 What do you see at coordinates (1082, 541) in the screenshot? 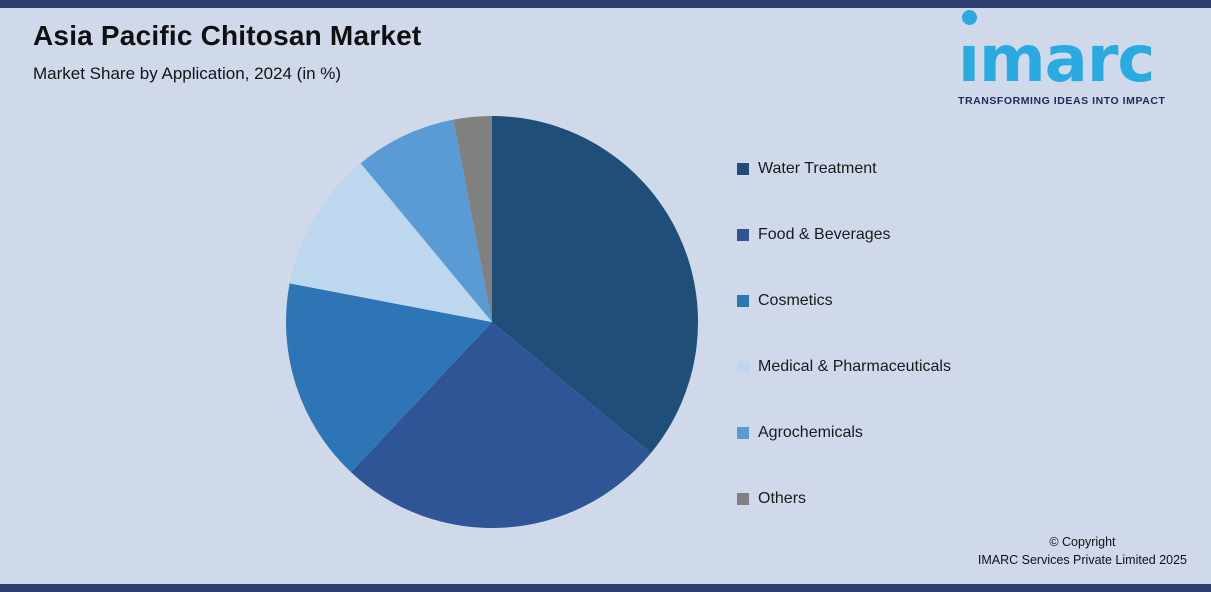
I see `copyright-line1: © Copyright` at bounding box center [1082, 541].